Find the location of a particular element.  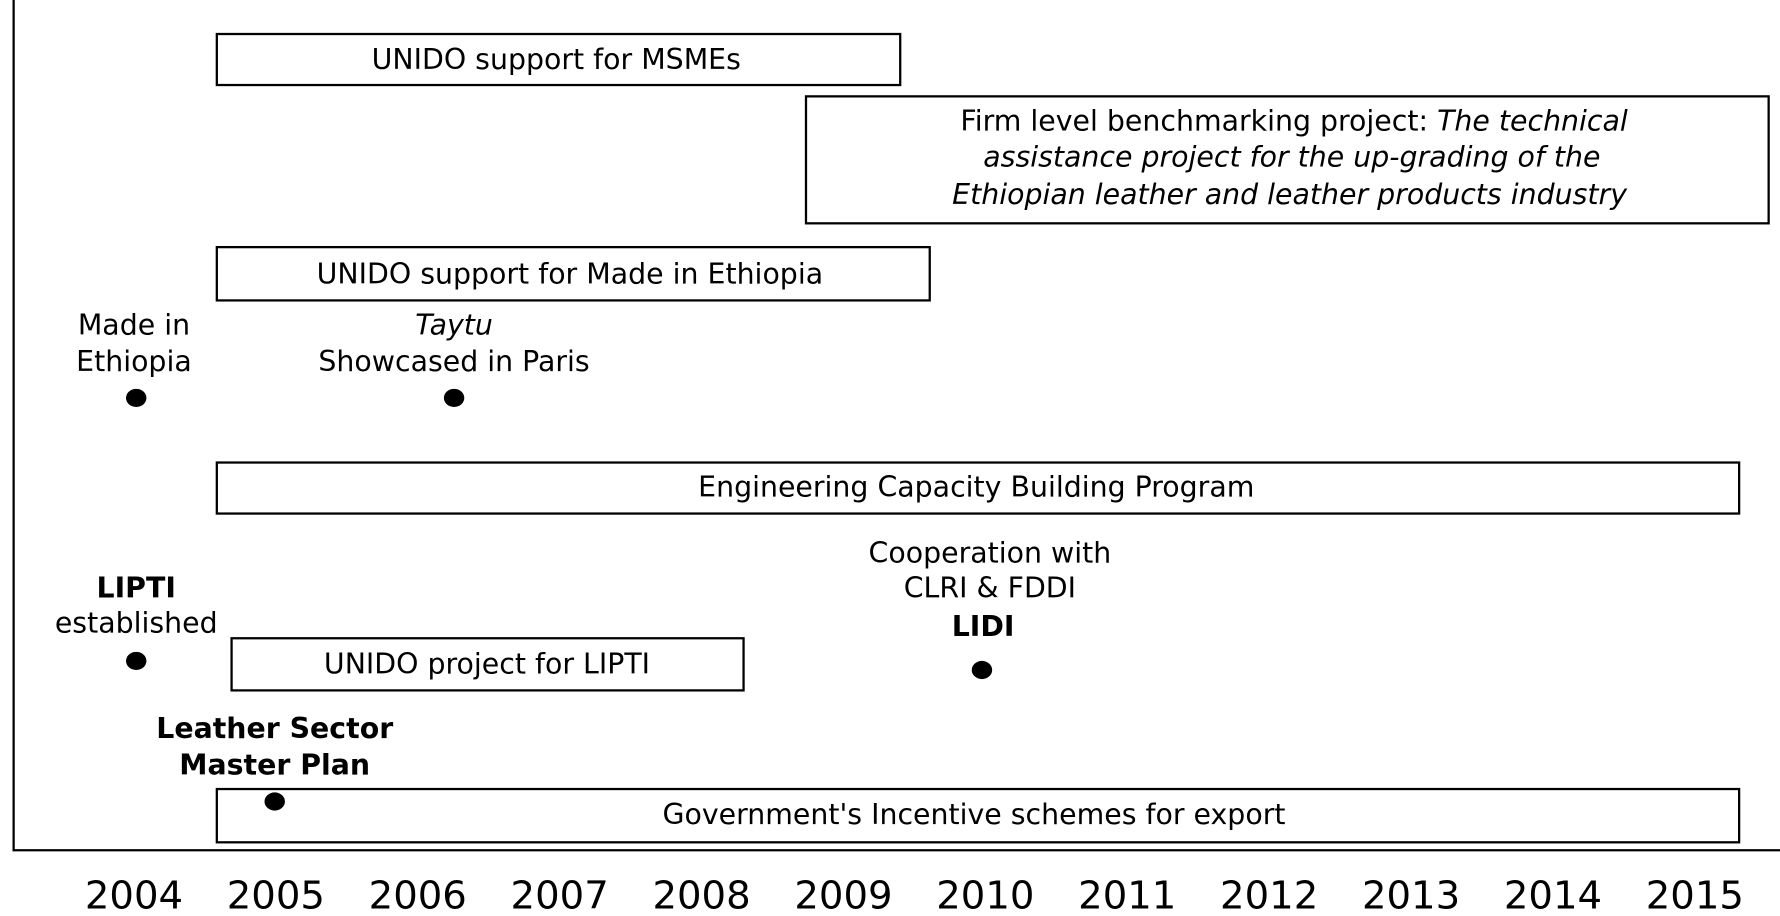

event-label: Leather Sector is located at coordinates (274, 728).